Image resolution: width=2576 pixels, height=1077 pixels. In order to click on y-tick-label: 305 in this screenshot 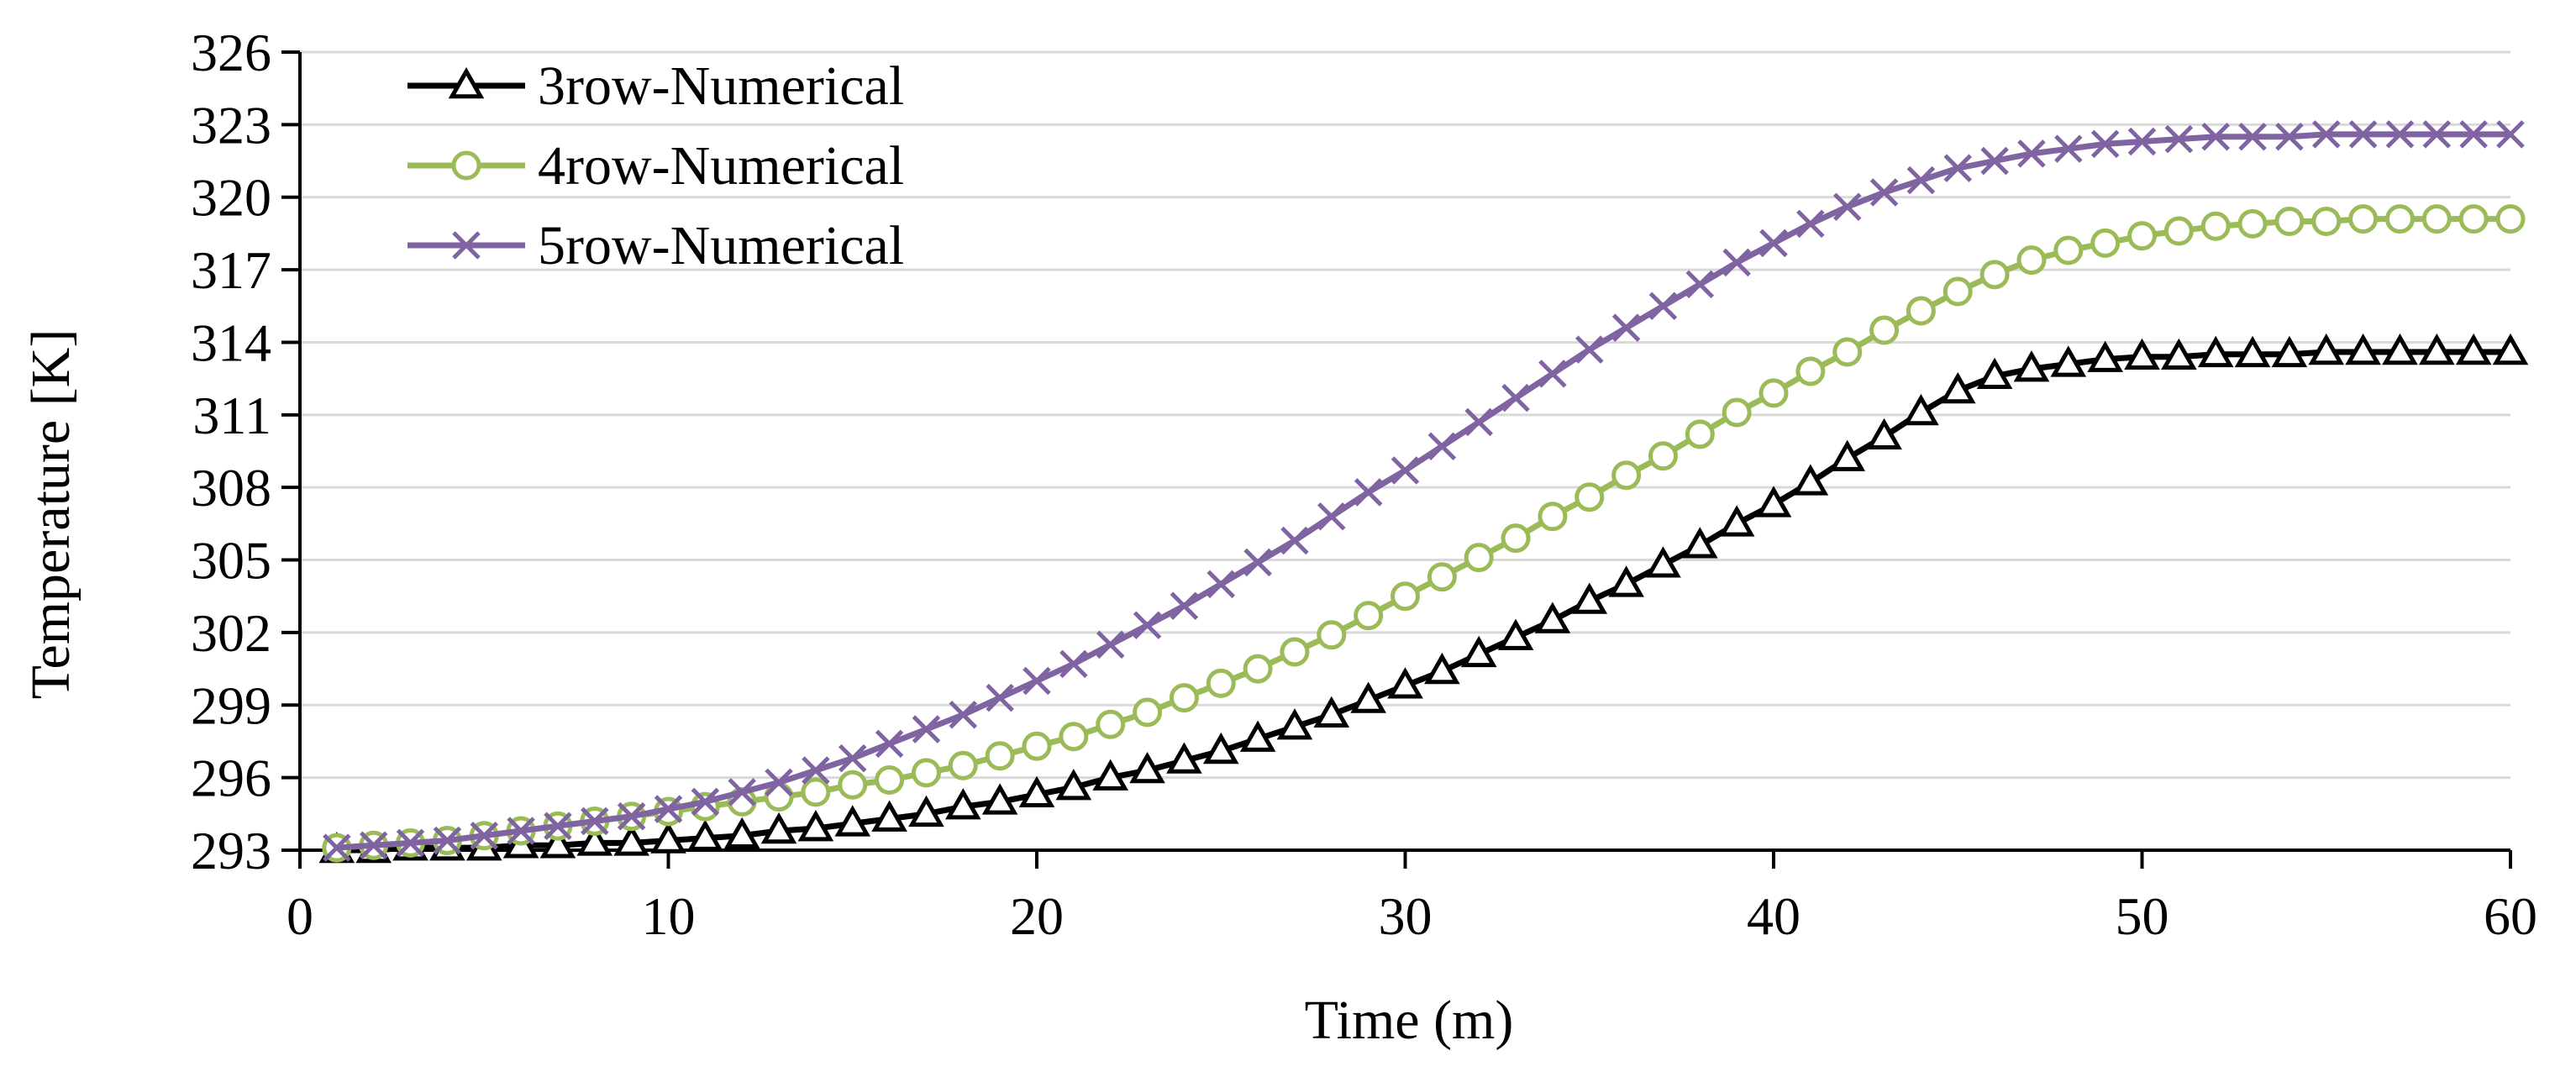, I will do `click(231, 561)`.